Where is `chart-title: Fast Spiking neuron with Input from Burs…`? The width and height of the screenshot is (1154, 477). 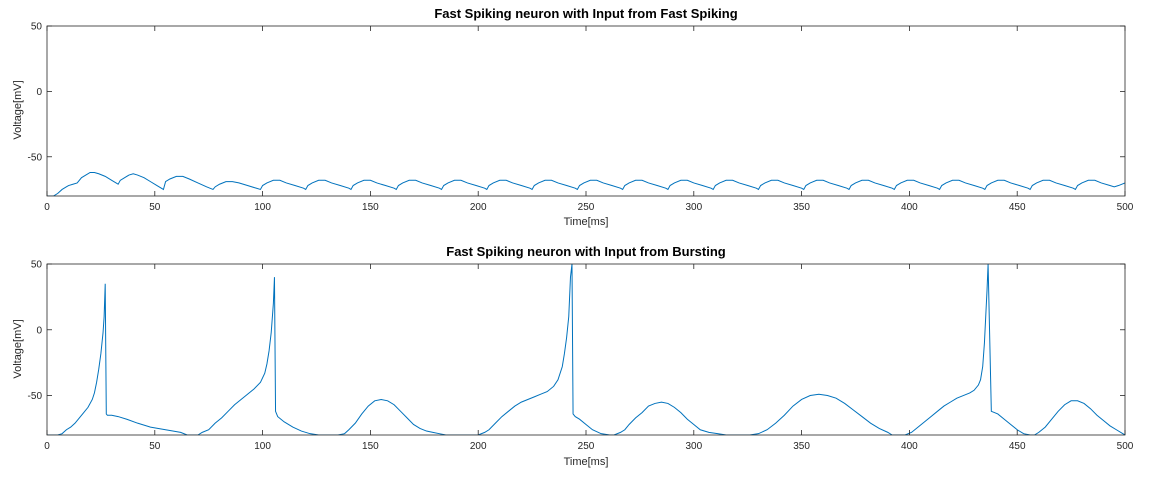 chart-title: Fast Spiking neuron with Input from Burs… is located at coordinates (586, 251).